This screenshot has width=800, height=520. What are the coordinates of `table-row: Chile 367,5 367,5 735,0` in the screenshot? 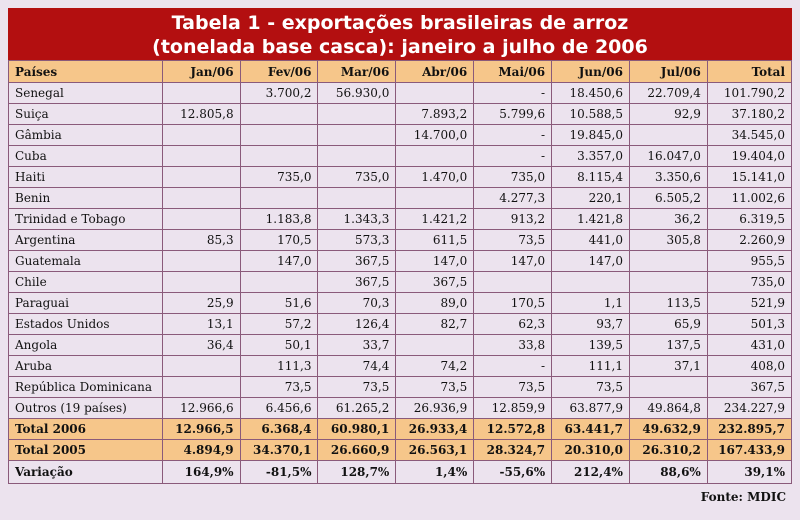 It's located at (400, 282).